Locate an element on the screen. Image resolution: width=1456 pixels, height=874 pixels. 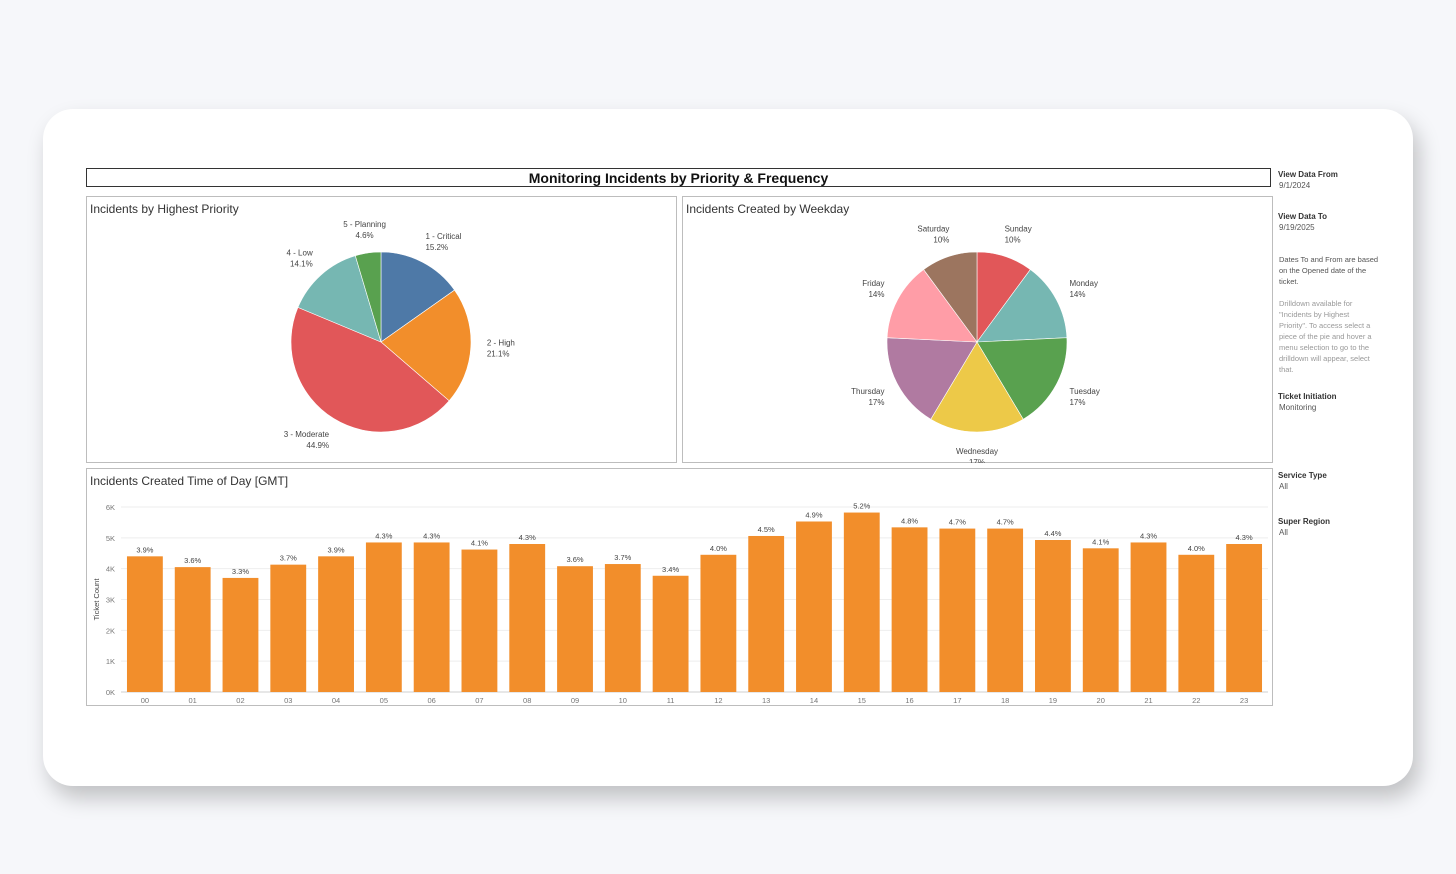
priority-label-5-planning: 5 - Planning is located at coordinates (364, 224).